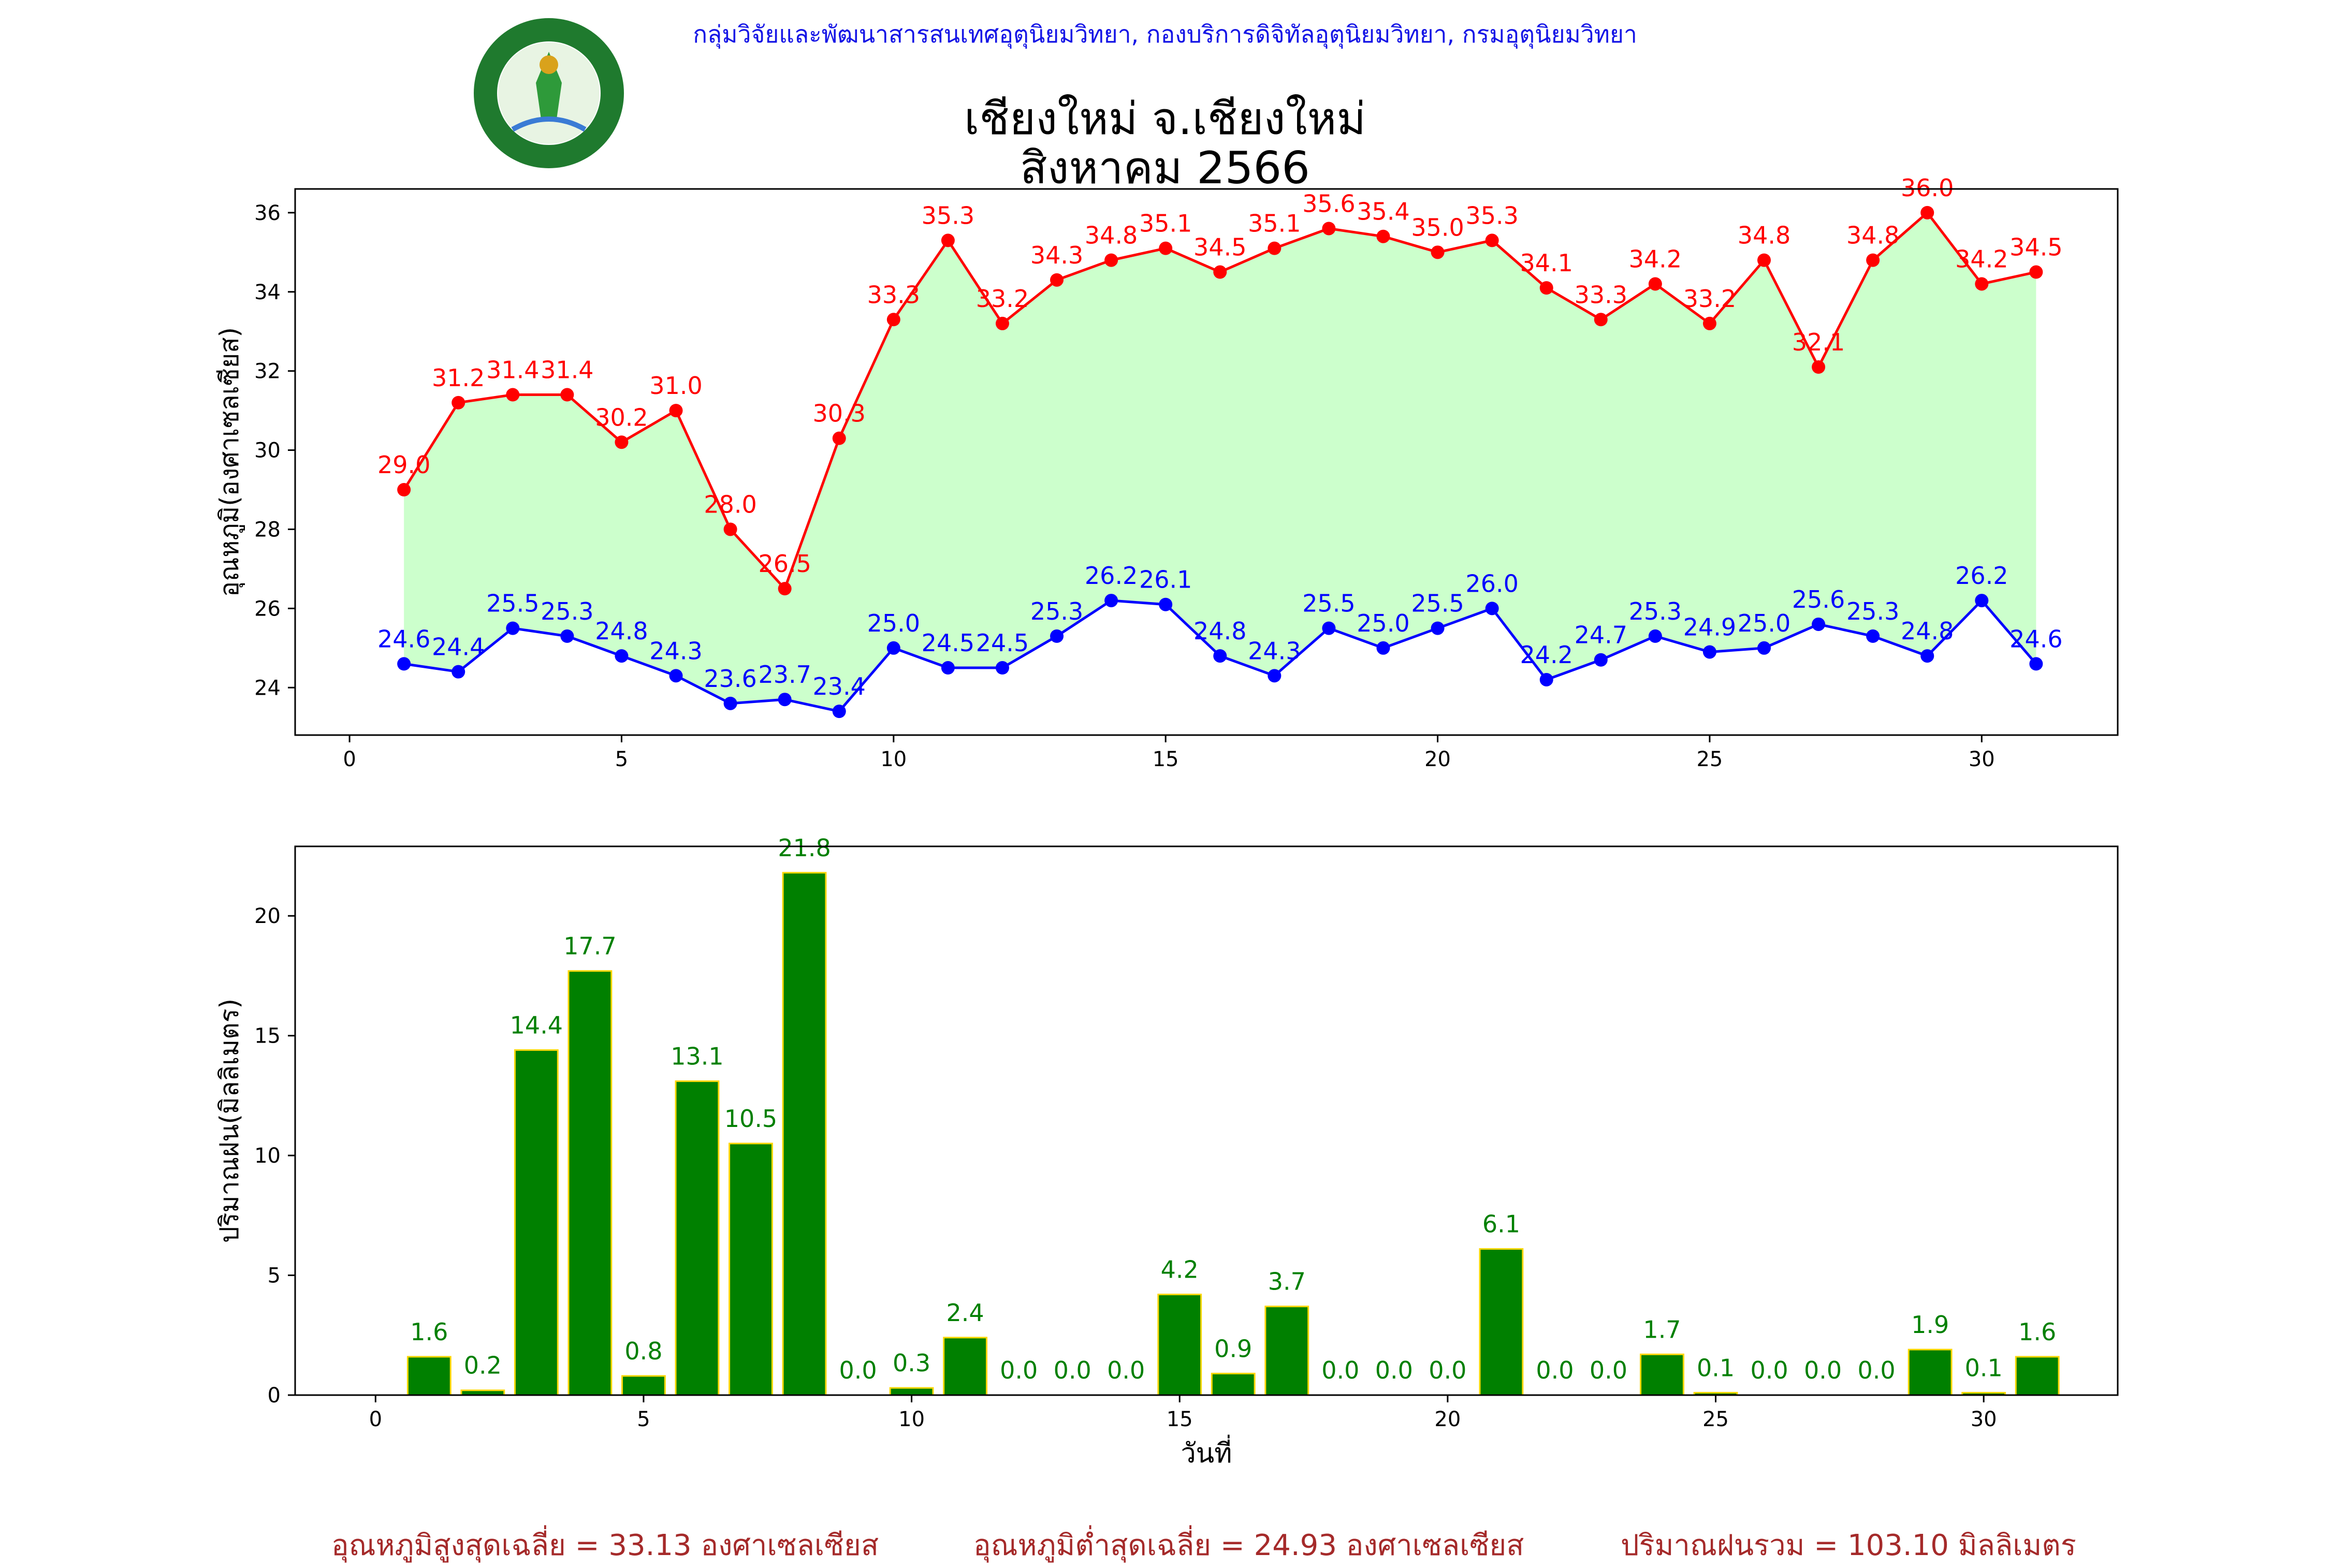  Describe the element at coordinates (267, 688) in the screenshot. I see `temp-y-tick-label: 24` at that location.